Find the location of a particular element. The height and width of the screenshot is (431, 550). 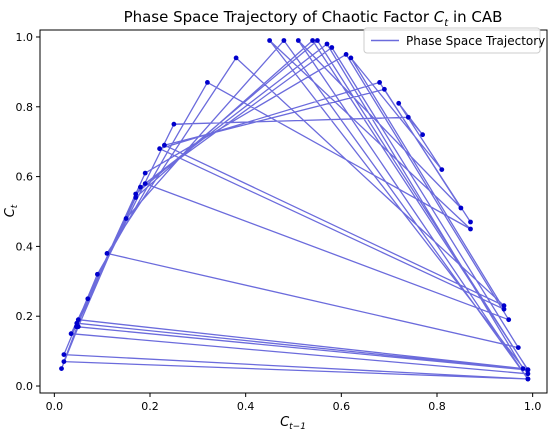

y-axis-ticks: 0.0 0.2 0.4 0.6 0.8 1.0 is located at coordinates (28, 212).